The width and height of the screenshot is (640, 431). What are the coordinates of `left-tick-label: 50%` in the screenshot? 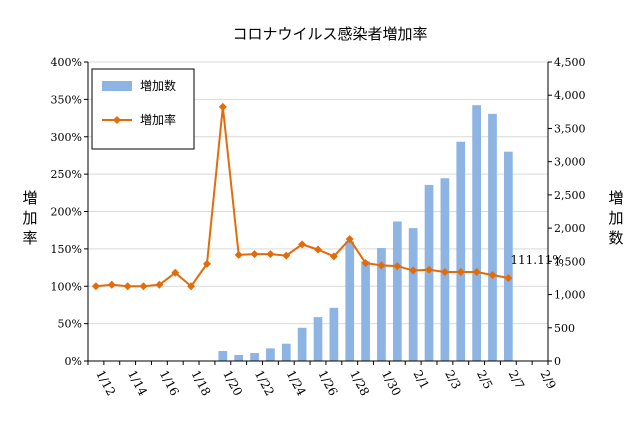 It's located at (70, 324).